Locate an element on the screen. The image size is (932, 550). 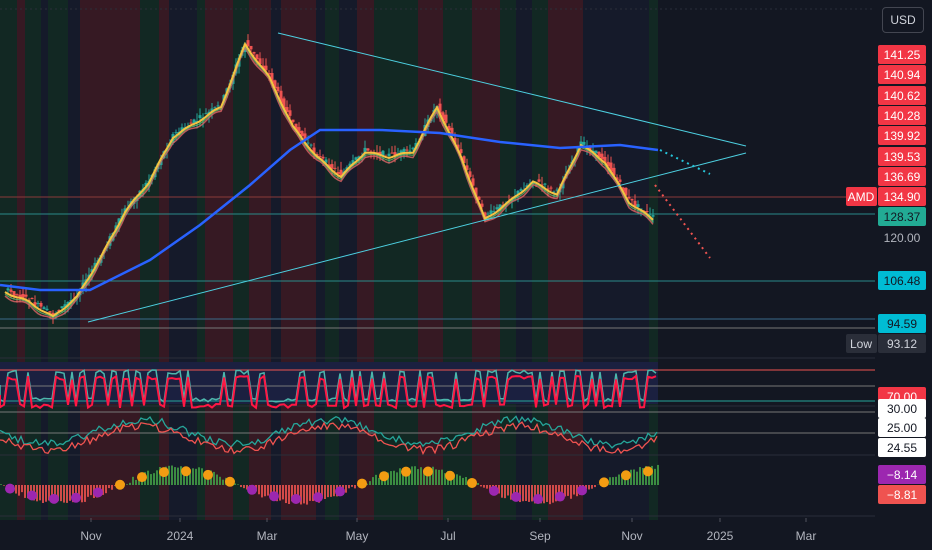
indicator-1-signal is located at coordinates (328, 392).